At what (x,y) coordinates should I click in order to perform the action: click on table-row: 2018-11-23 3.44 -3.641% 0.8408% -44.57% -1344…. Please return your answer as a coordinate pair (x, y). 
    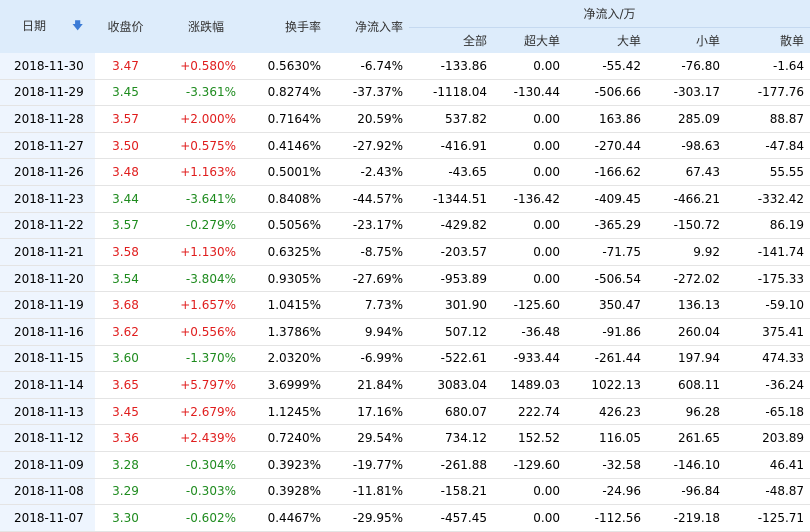
    Looking at the image, I should click on (405, 199).